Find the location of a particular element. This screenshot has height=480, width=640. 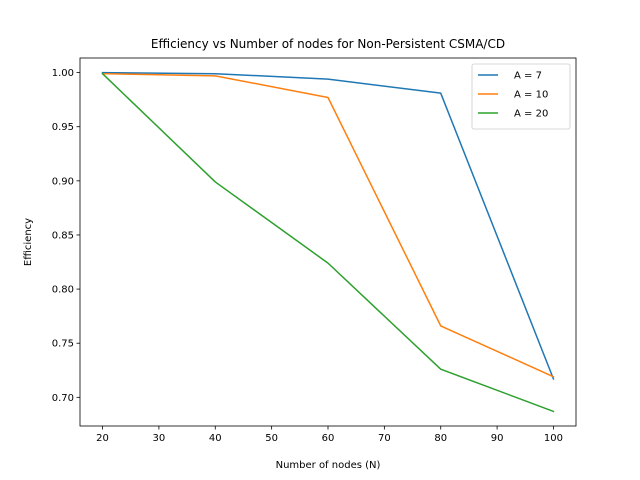

y-tick-label-1: 0.75 is located at coordinates (63, 344).